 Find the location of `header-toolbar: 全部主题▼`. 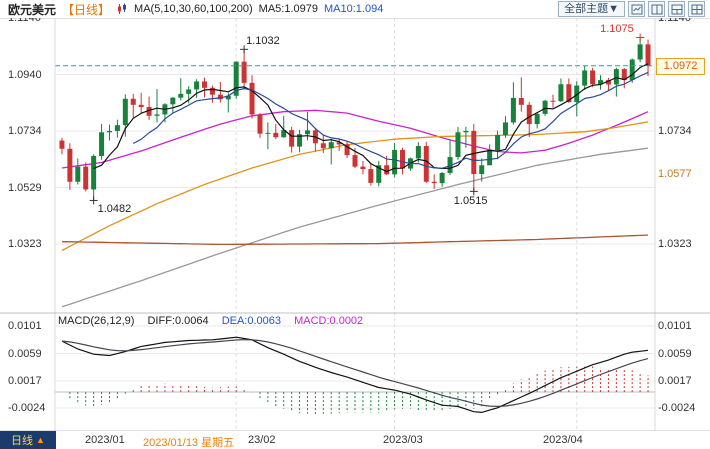

header-toolbar: 全部主题▼ is located at coordinates (634, 9).